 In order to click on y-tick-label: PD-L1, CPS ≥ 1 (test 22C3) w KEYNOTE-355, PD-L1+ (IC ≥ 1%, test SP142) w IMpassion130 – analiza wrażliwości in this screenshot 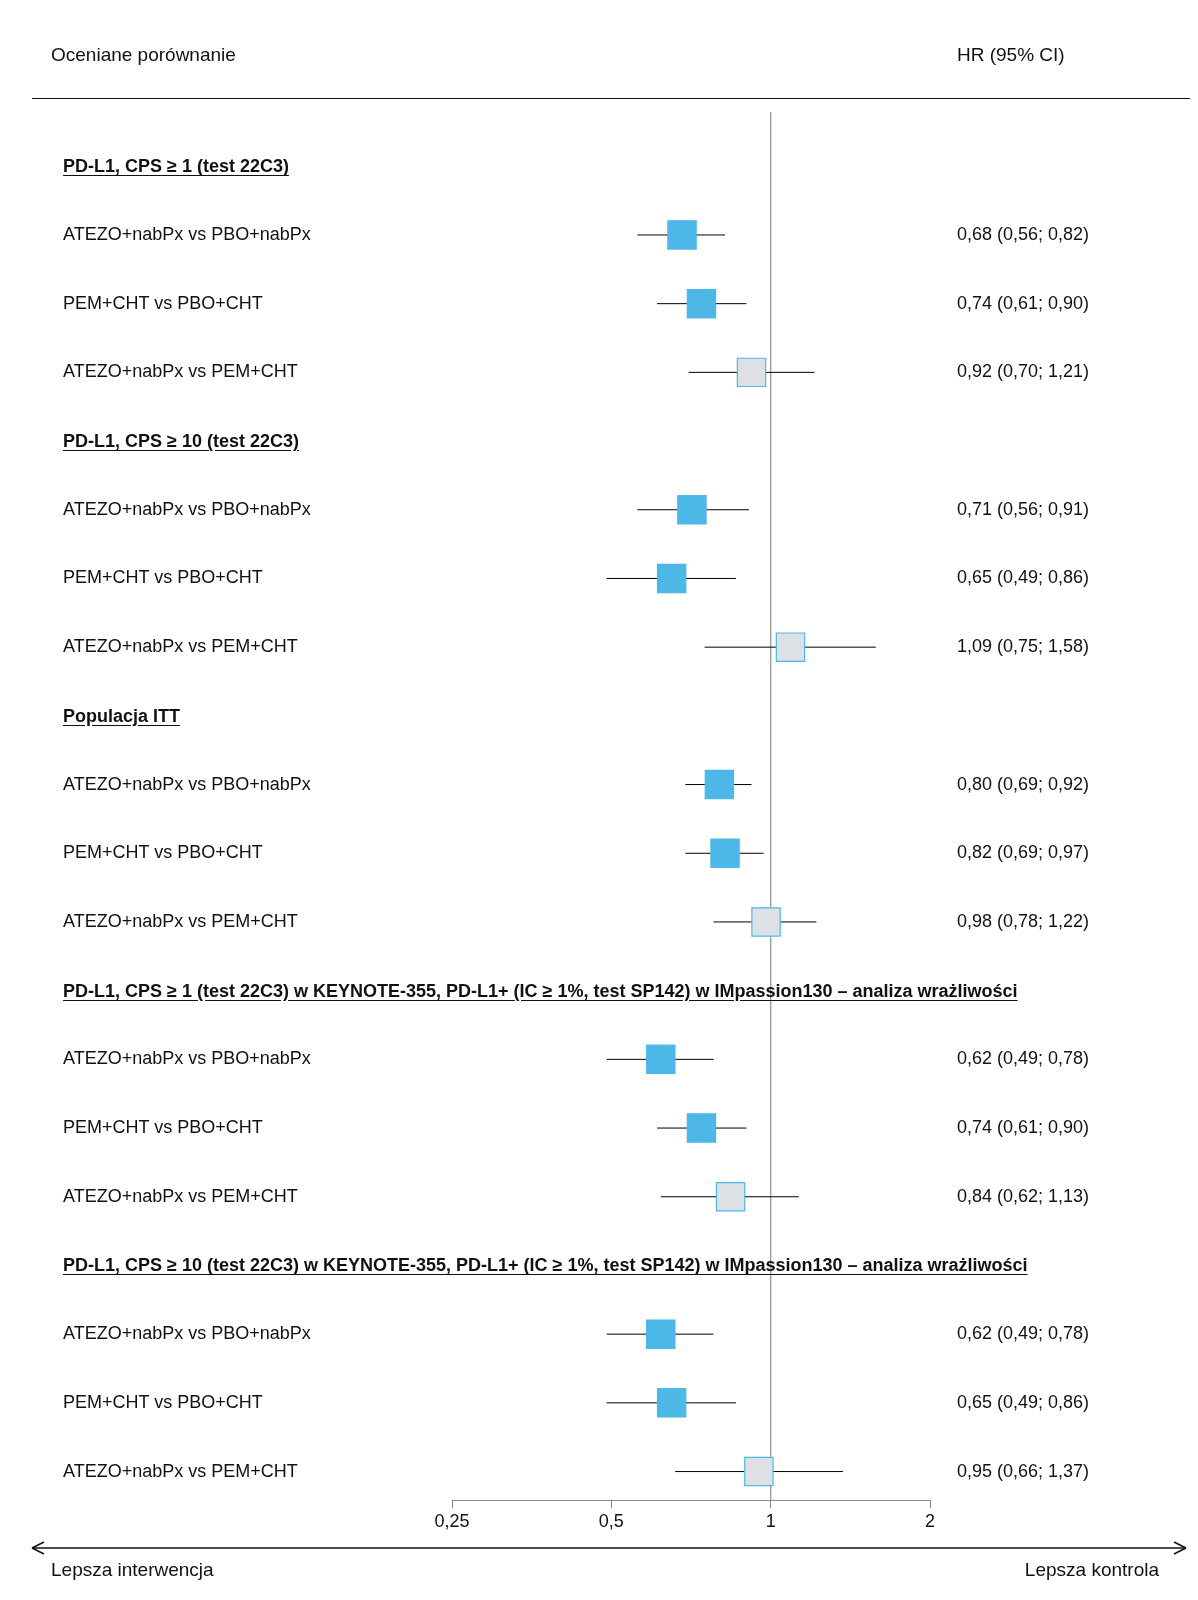, I will do `click(540, 990)`.